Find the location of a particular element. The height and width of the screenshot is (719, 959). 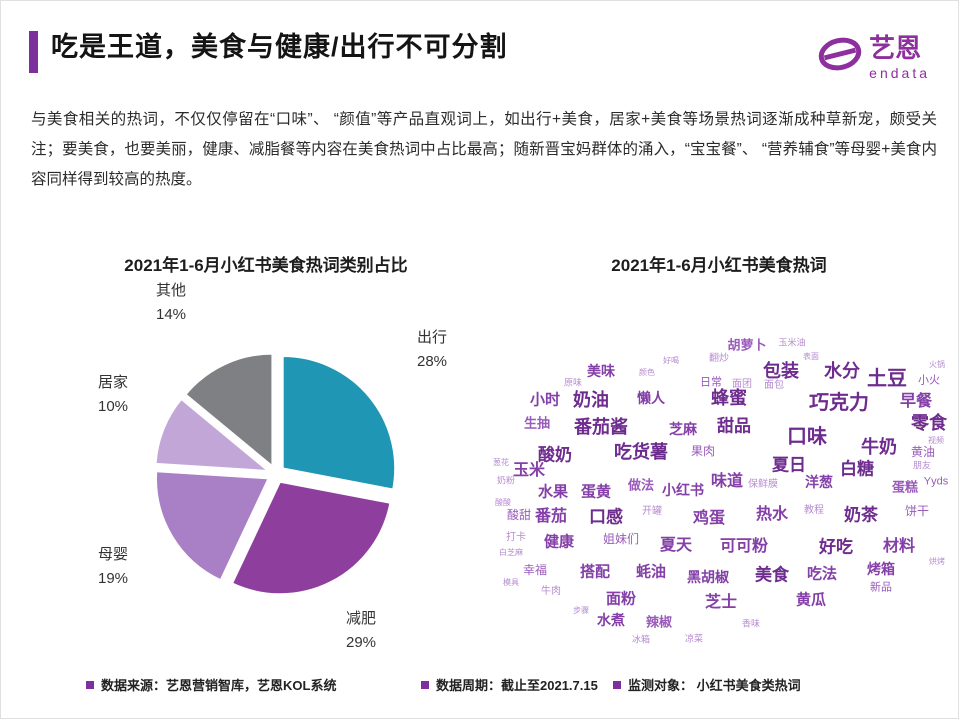

wordcloud-word: 美食 is located at coordinates (772, 575).